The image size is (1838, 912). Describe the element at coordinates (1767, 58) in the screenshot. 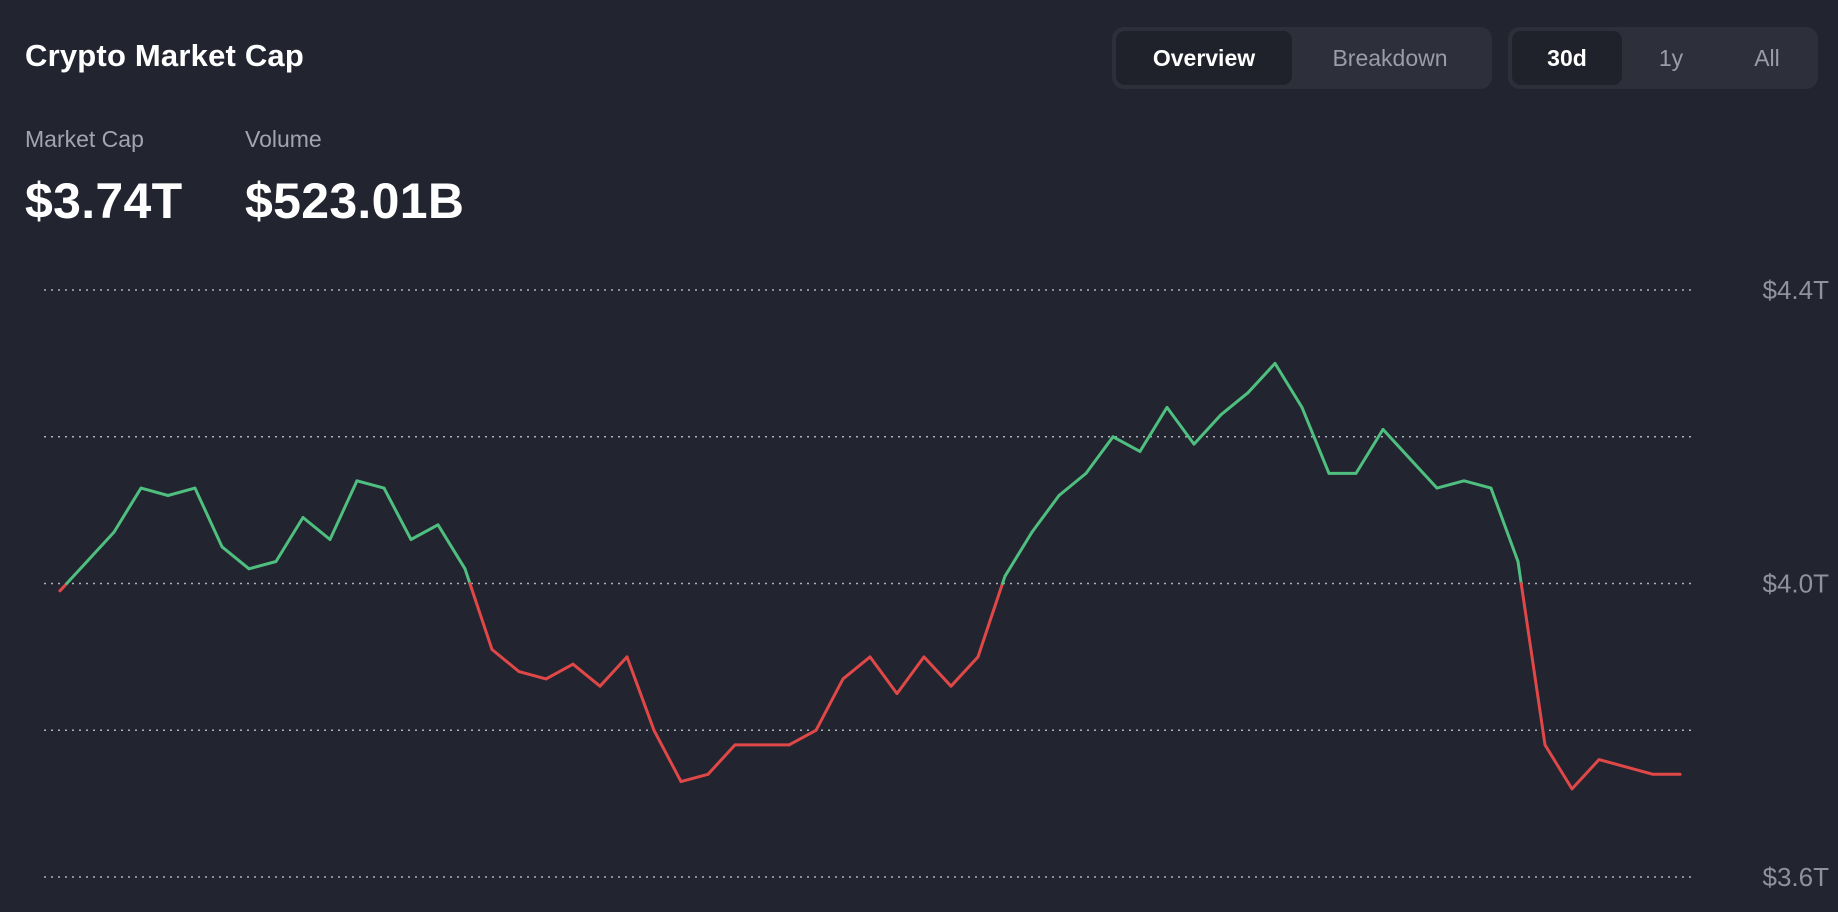

I see `range-all-button: All` at that location.